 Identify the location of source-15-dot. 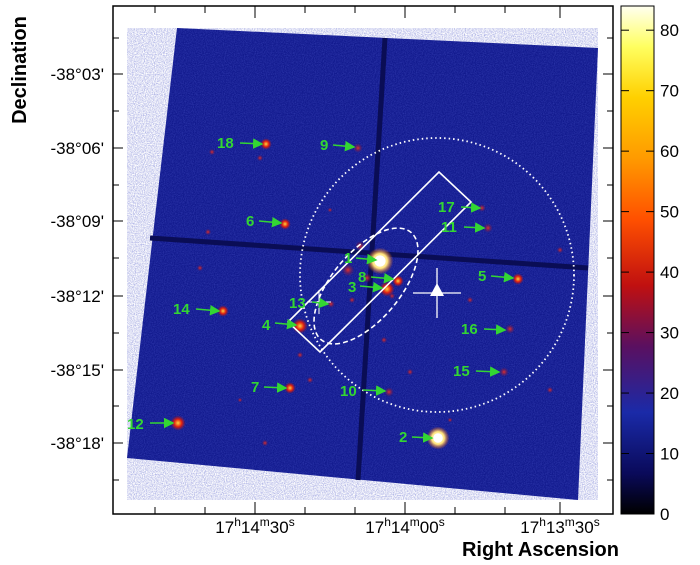
(504, 372).